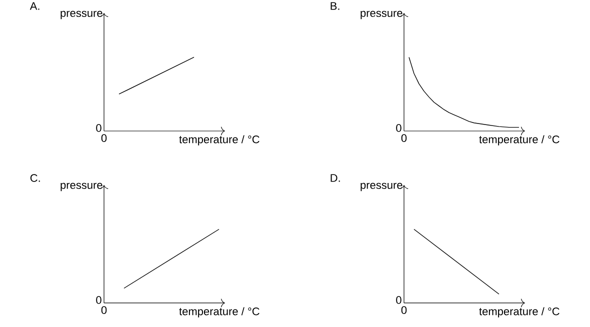 The height and width of the screenshot is (327, 590). I want to click on chart-title: B., so click(335, 6).